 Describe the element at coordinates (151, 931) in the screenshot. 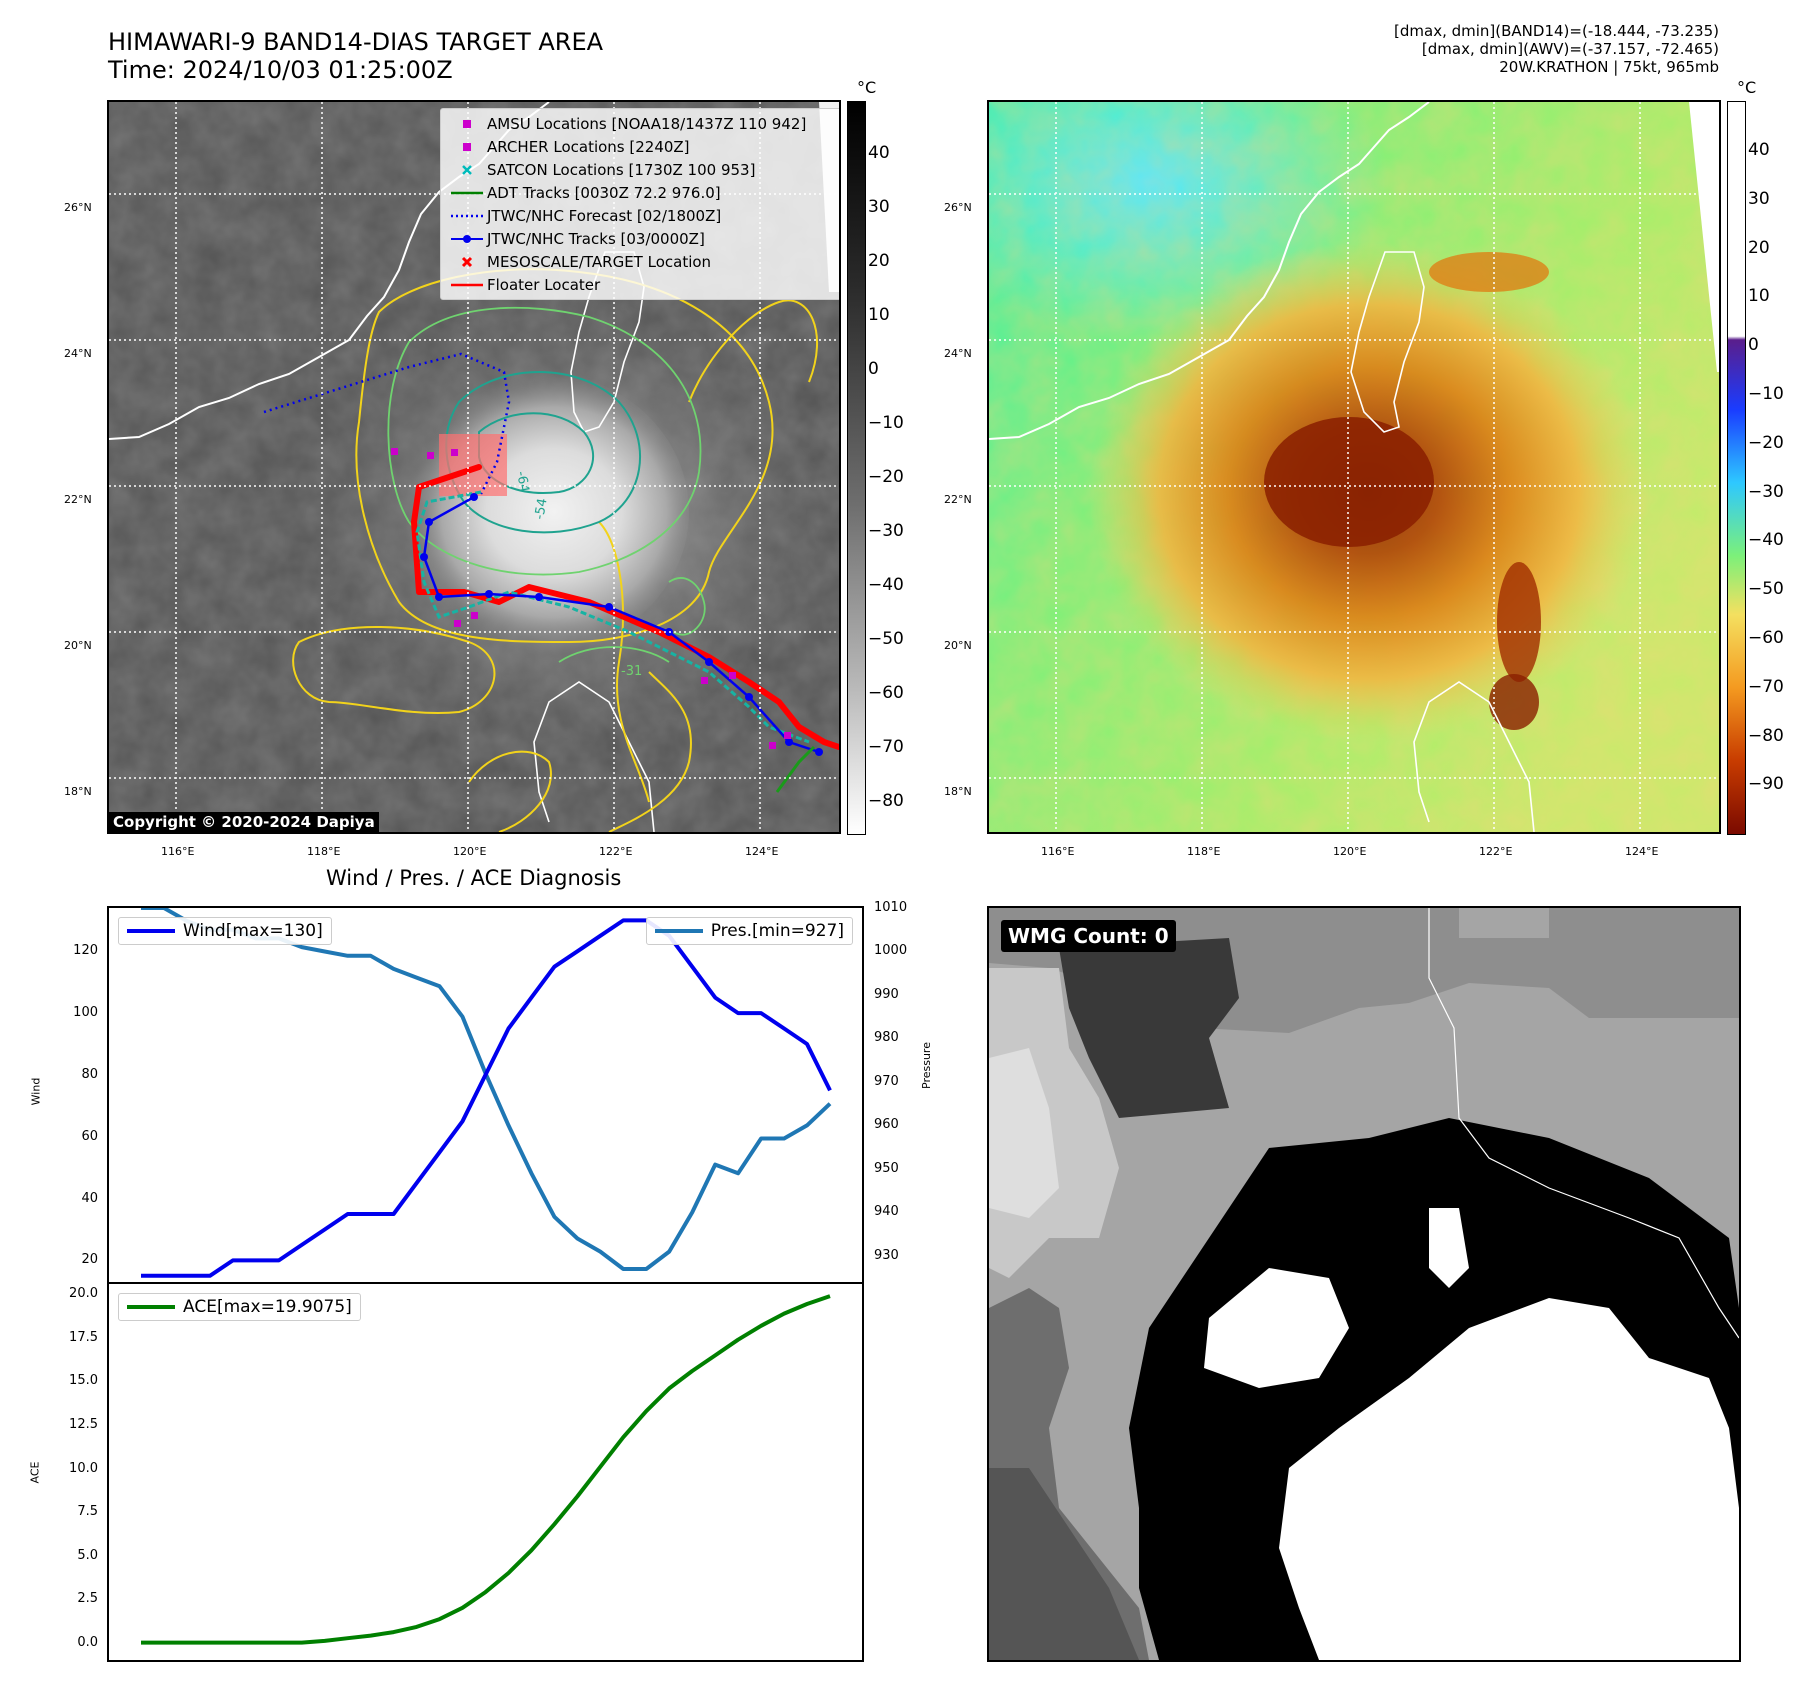

I see `wind-legend-swatch` at that location.